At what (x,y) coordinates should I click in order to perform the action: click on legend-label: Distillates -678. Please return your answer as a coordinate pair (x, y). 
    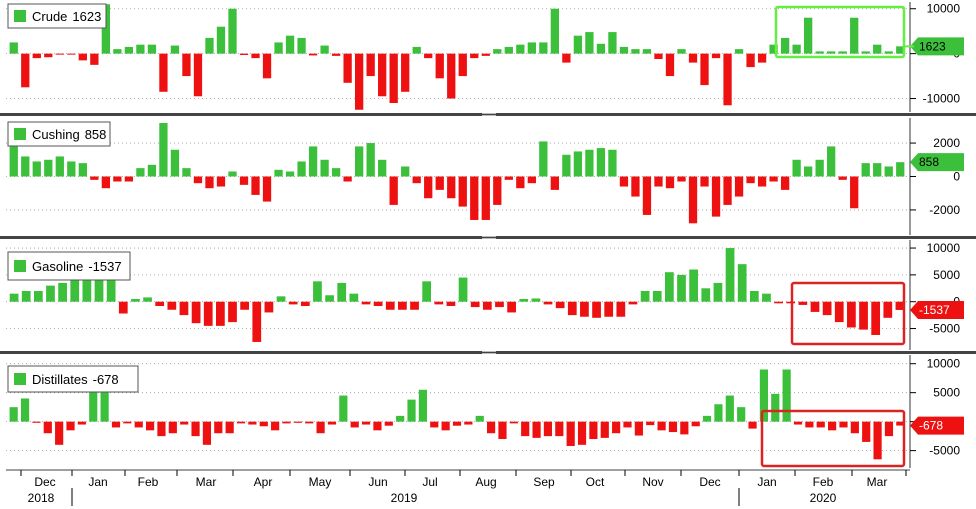
    Looking at the image, I should click on (75, 379).